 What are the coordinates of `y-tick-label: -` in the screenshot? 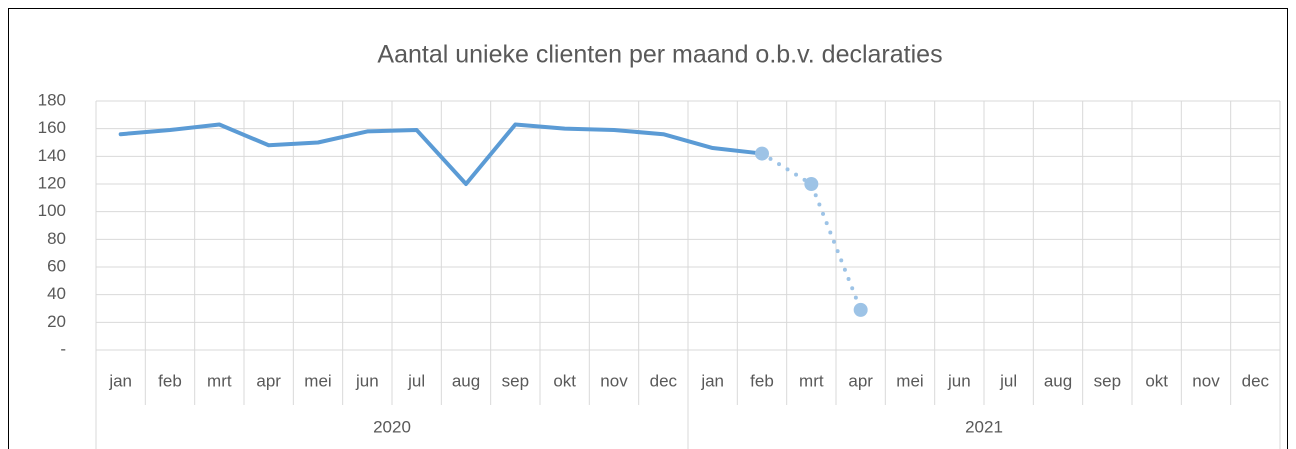 It's located at (63, 348).